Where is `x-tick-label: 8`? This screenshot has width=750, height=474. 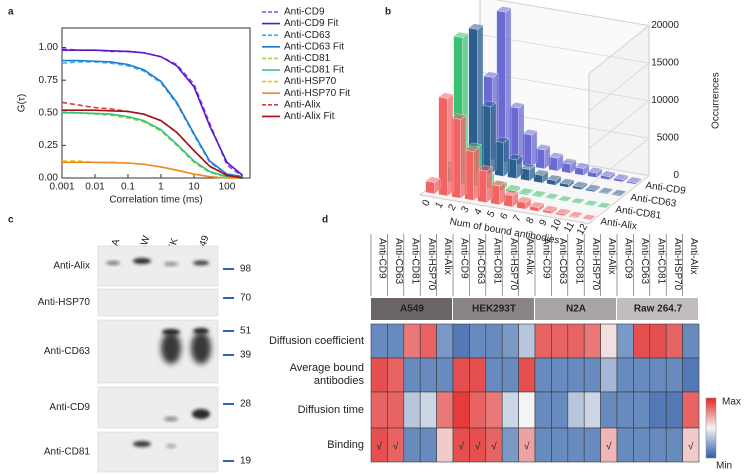
x-tick-label: 8 is located at coordinates (530, 220).